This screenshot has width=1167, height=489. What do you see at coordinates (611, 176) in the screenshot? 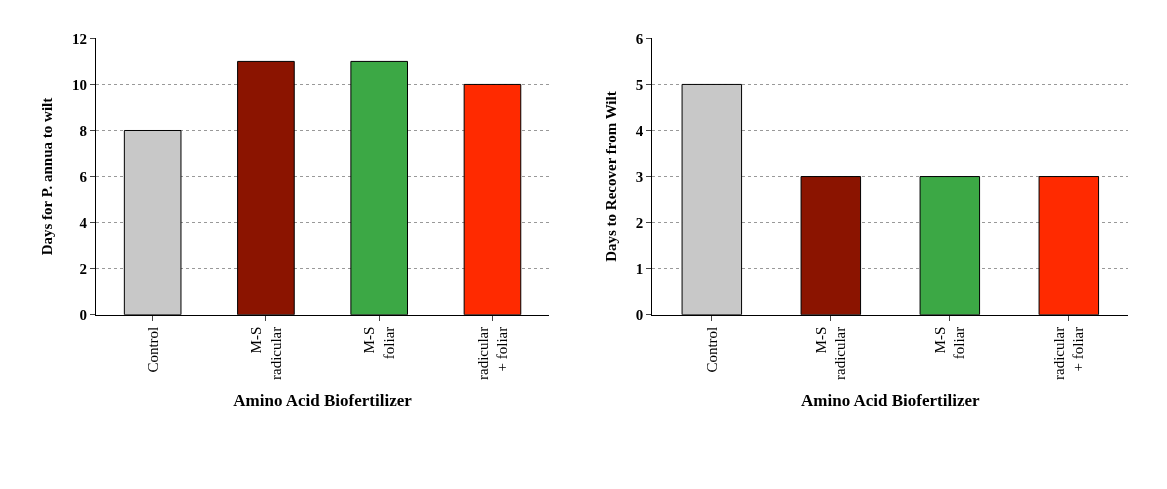
I see `y-axis-title: Days to Recover from Wilt` at bounding box center [611, 176].